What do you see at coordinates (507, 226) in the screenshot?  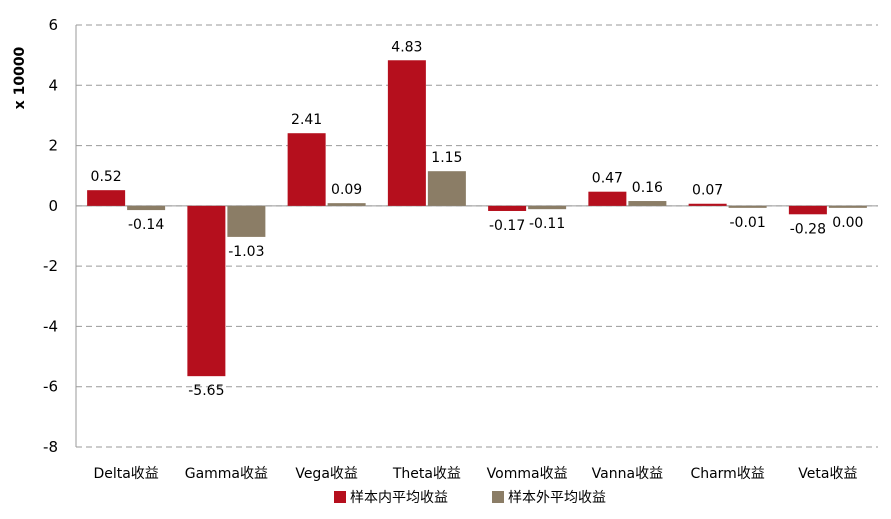 I see `data-label: -0.17` at bounding box center [507, 226].